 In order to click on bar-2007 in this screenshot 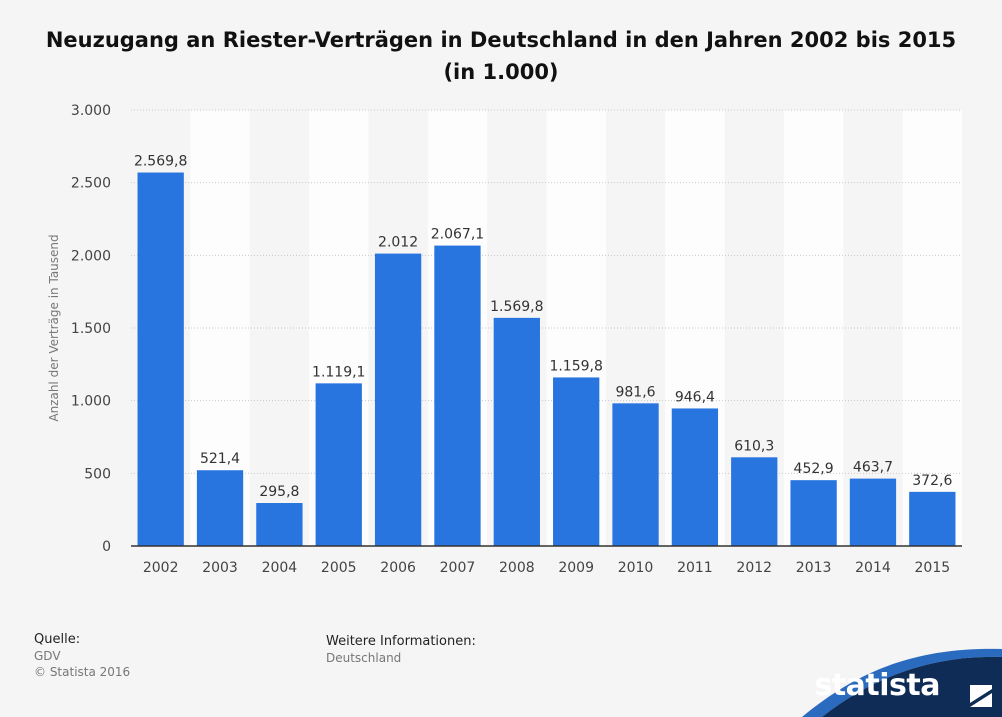, I will do `click(457, 395)`.